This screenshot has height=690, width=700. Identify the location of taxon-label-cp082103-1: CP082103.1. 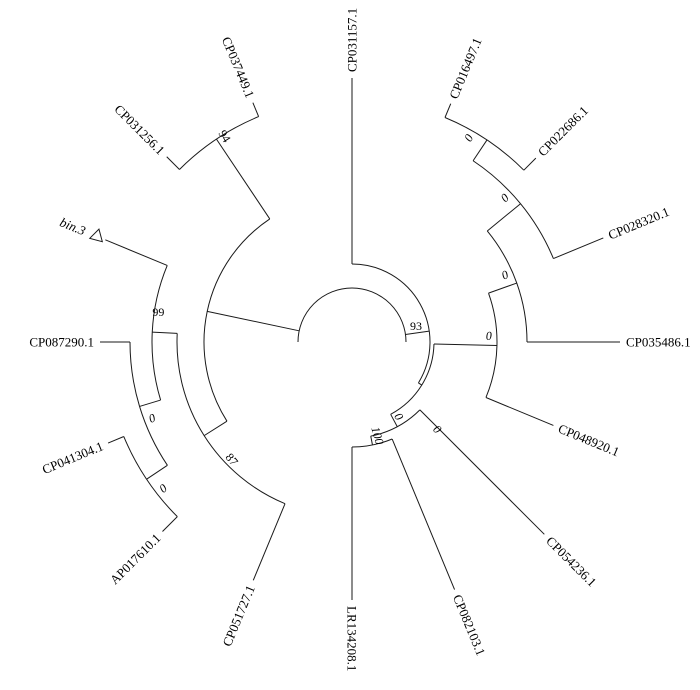
(469, 624).